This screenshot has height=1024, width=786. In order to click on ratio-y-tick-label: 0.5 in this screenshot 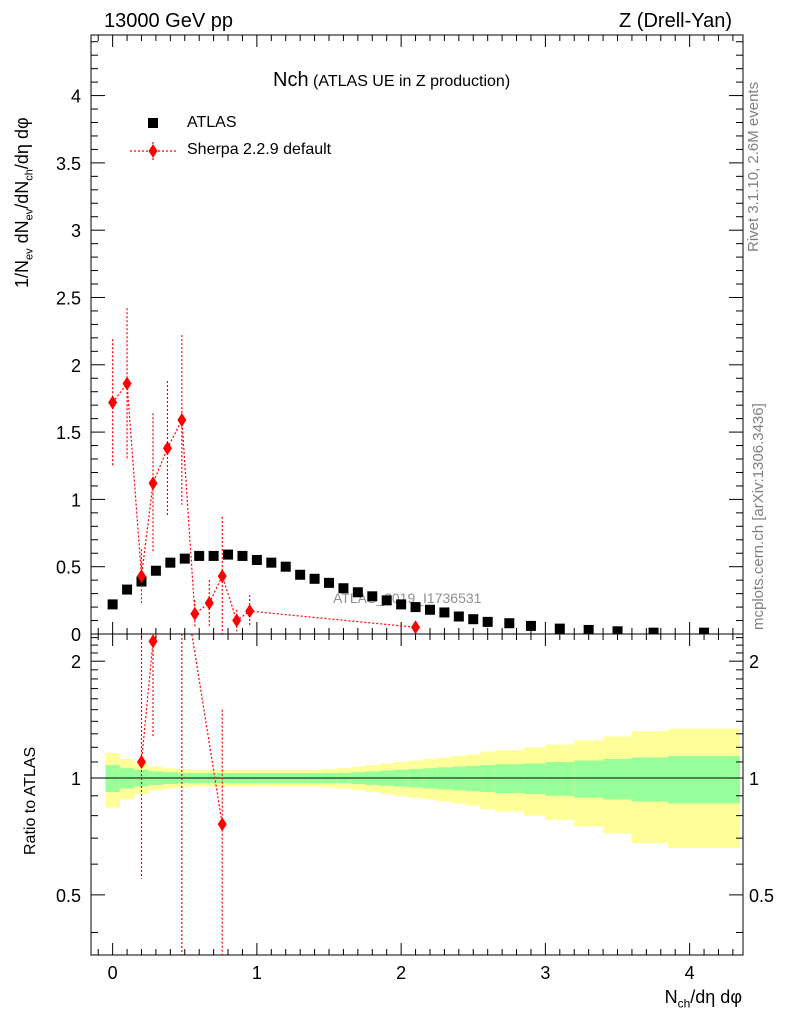, I will do `click(68, 896)`.